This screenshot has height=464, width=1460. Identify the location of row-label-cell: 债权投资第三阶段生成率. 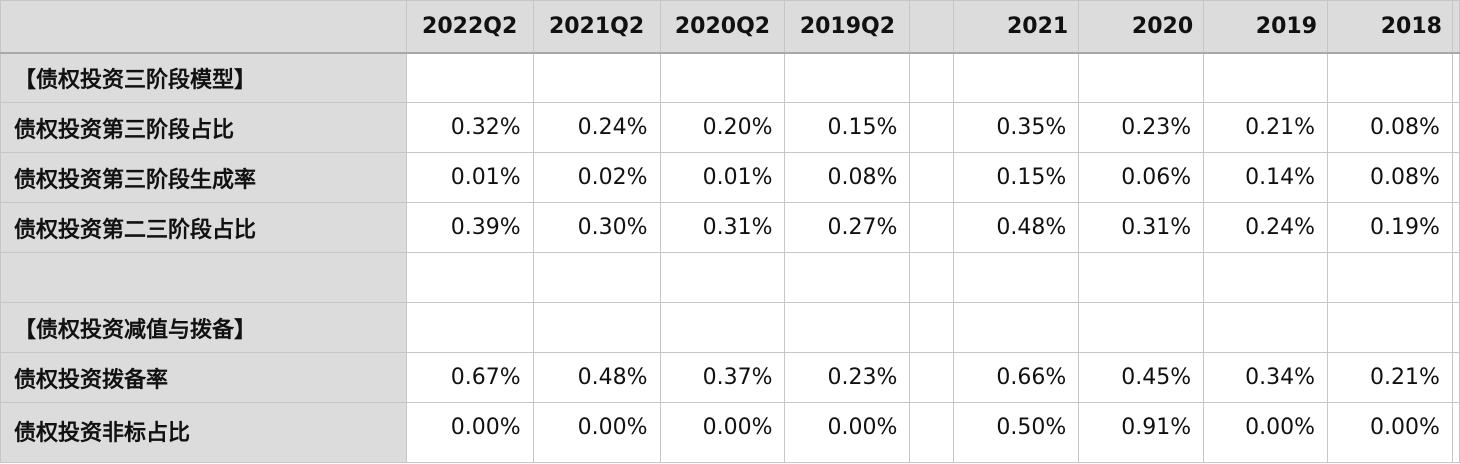
(203, 177).